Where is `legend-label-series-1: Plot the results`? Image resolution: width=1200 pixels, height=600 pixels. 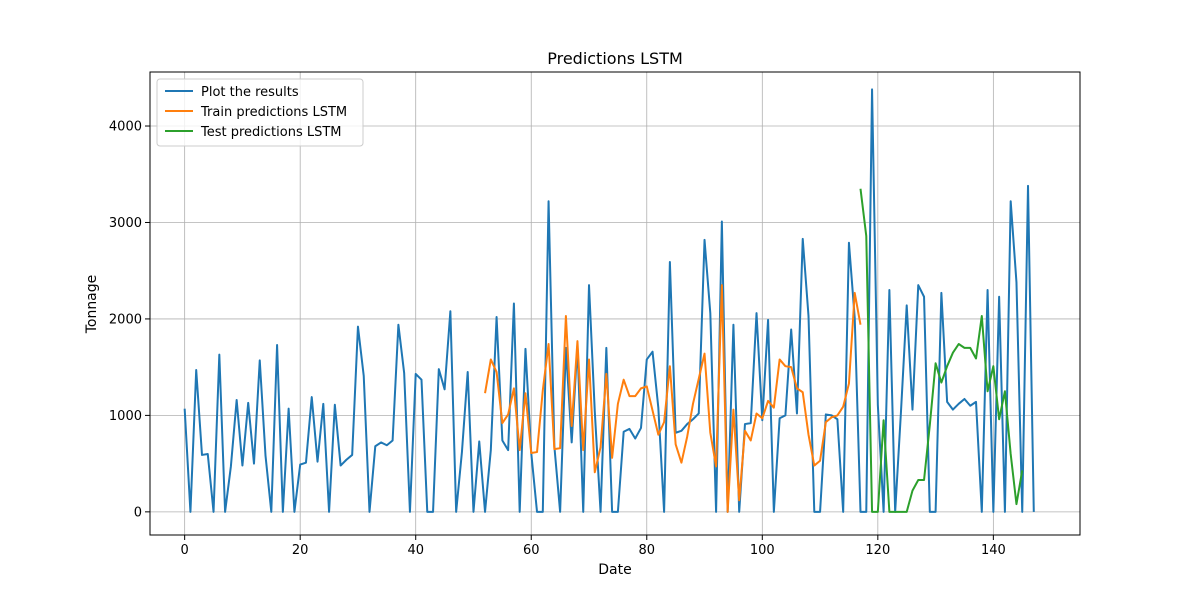
legend-label-series-1: Plot the results is located at coordinates (250, 92).